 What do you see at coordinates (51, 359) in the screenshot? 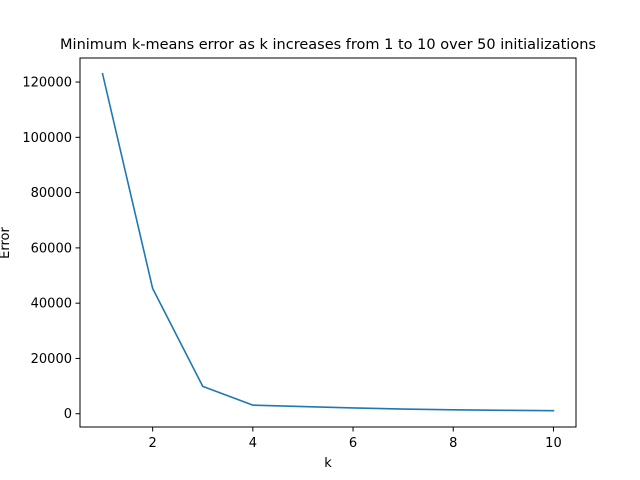
I see `y-tick-label-20000: 20000` at bounding box center [51, 359].